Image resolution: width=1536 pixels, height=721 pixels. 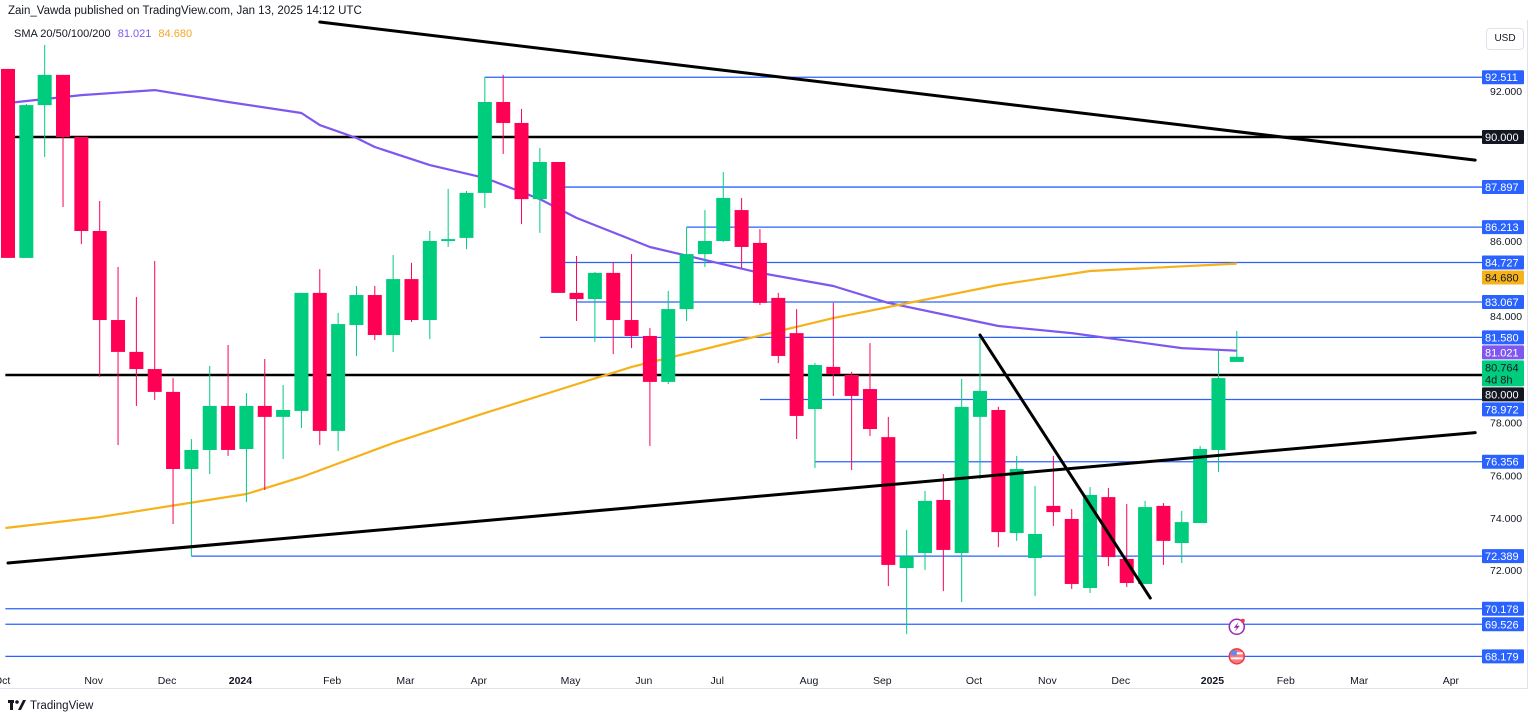 I want to click on level-price-tag: 70.178, so click(x=1503, y=608).